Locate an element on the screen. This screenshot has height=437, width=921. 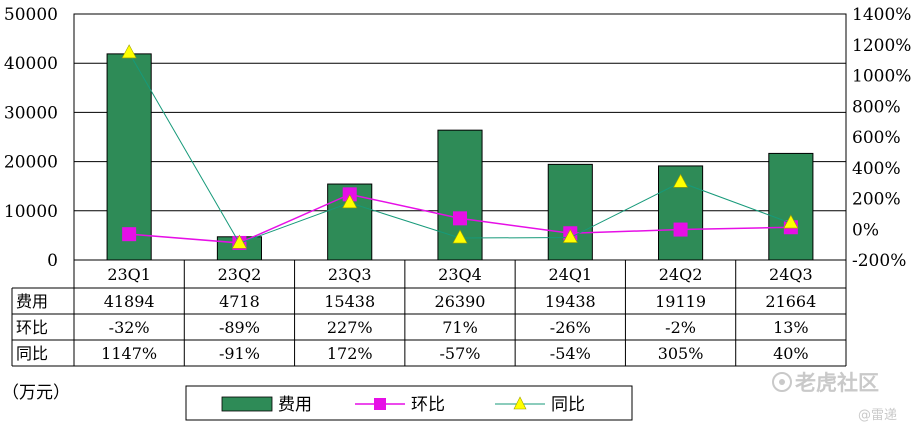
y-right-tick-label: 1400% is located at coordinates (881, 15).